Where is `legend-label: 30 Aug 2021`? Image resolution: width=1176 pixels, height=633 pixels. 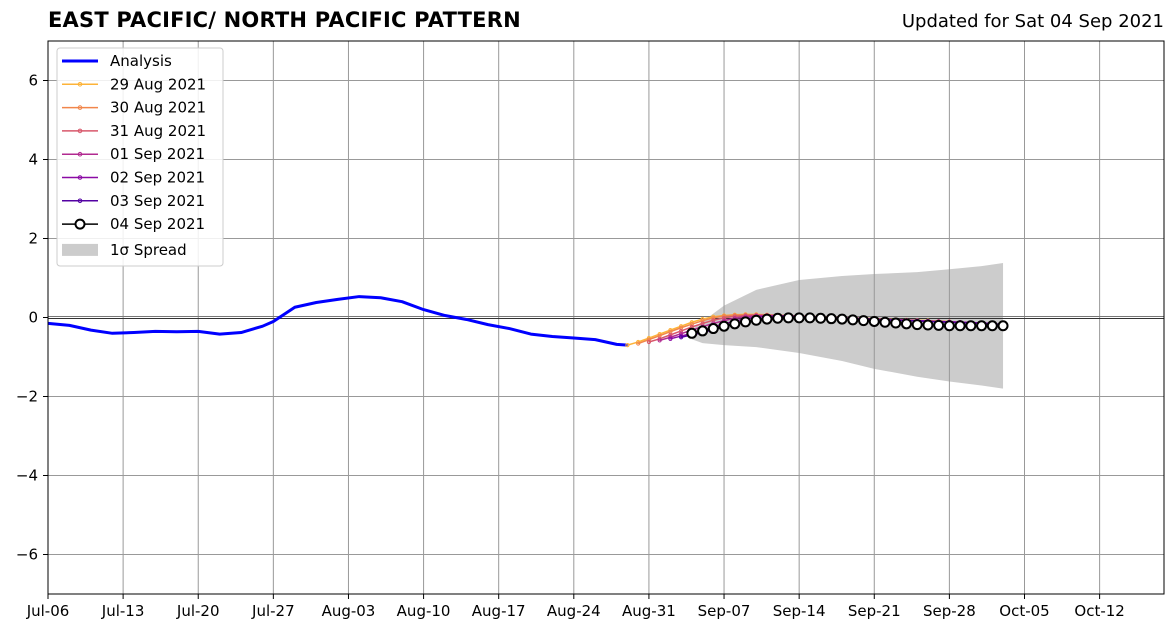
legend-label: 30 Aug 2021 is located at coordinates (158, 108).